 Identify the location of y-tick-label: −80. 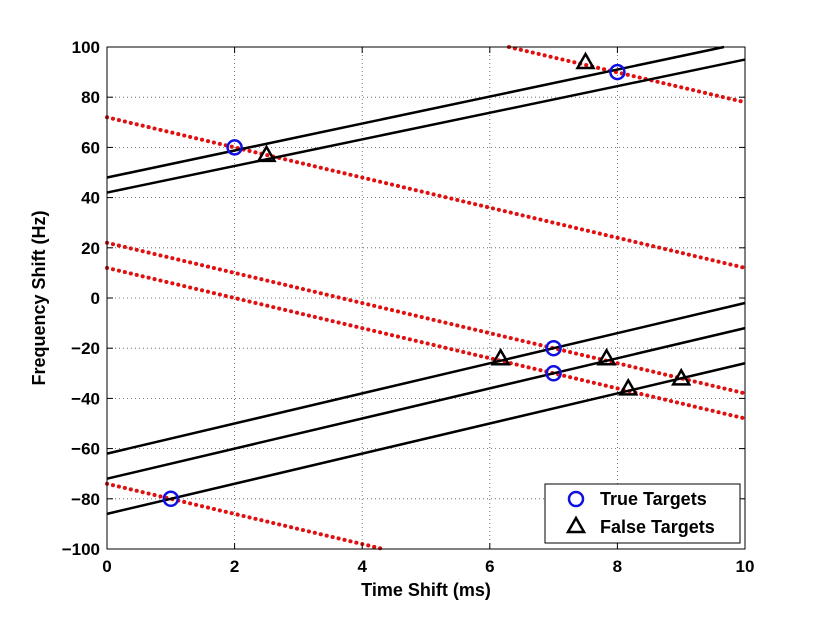
(85, 499).